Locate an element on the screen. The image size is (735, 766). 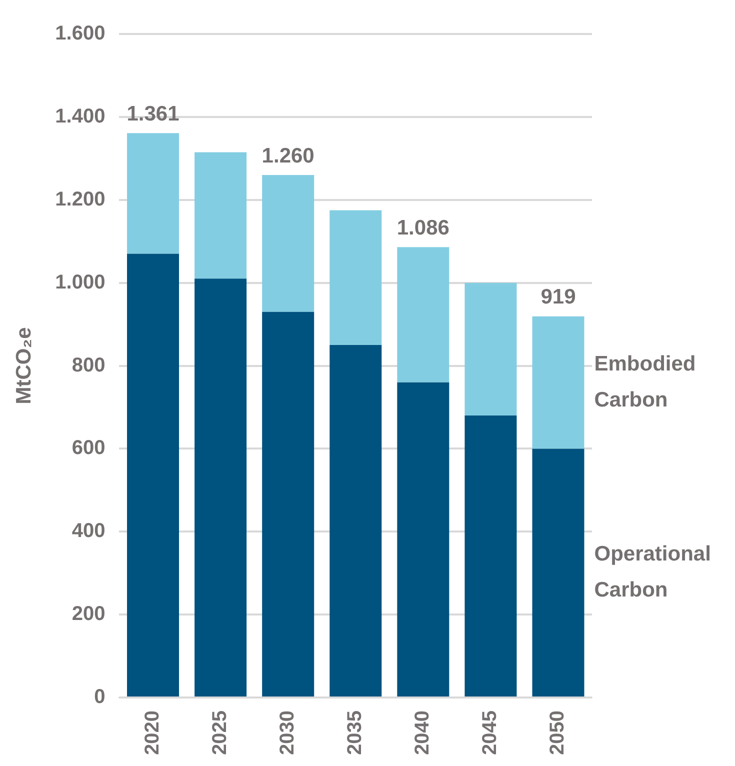
y-tick-label: 1.600 is located at coordinates (80, 33).